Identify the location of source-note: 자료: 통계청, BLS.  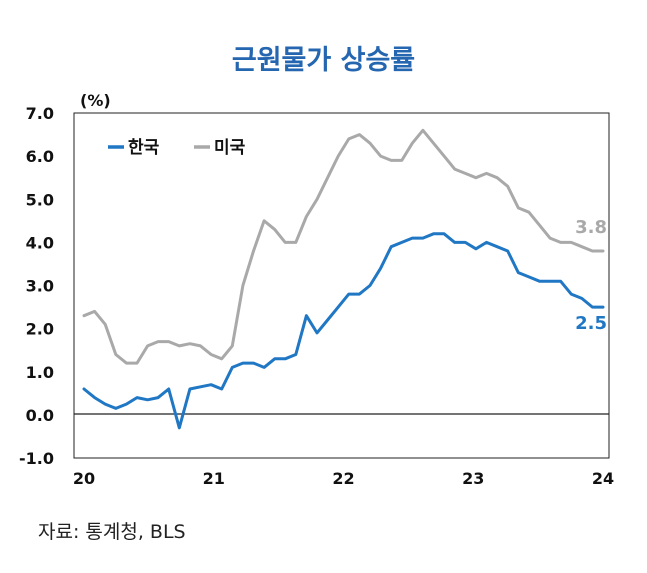
(112, 532).